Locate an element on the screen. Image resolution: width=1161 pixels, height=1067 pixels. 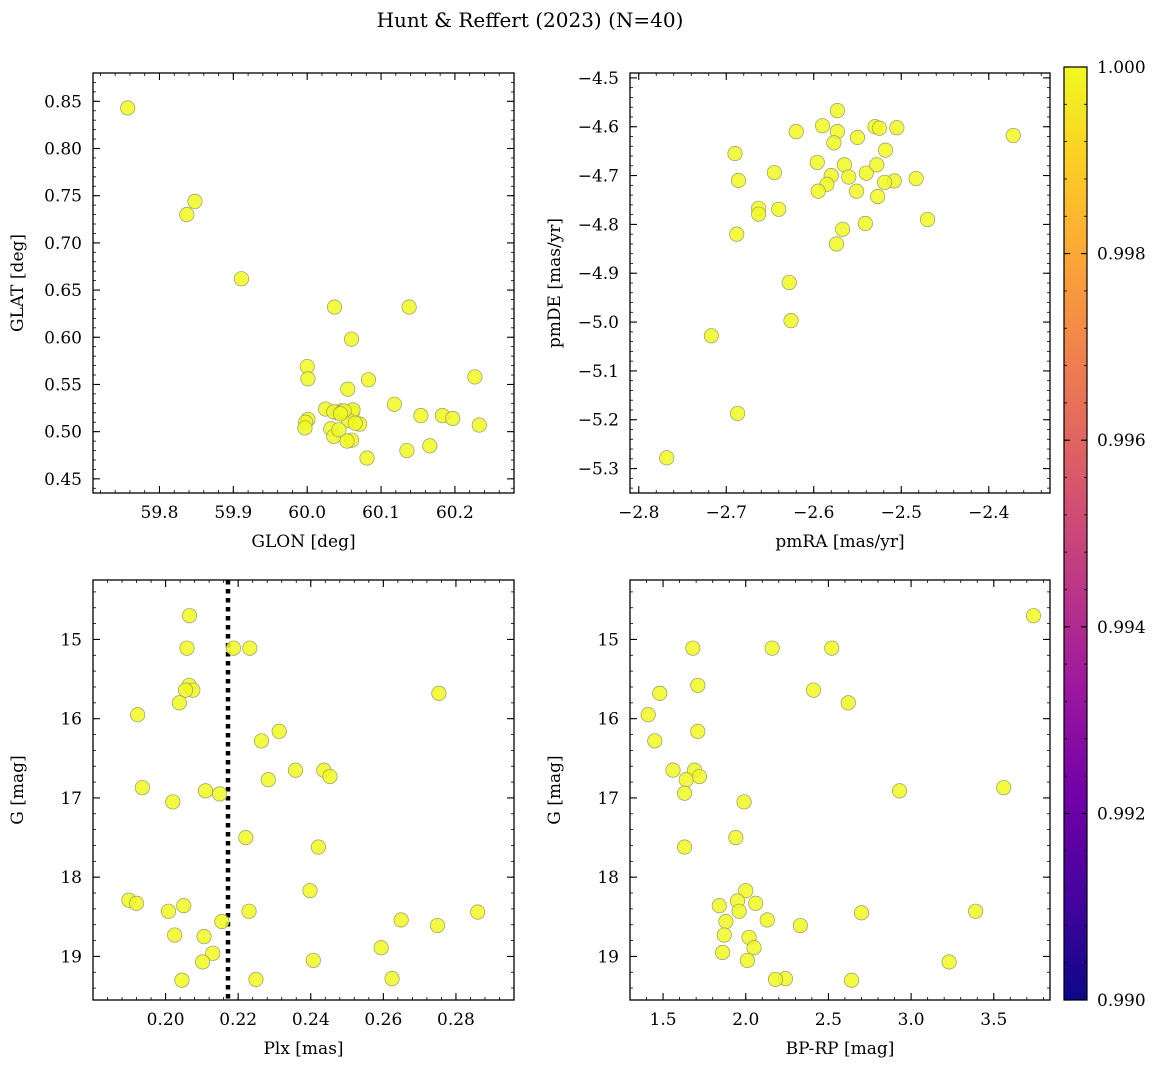
x-tick-label: 0.22 is located at coordinates (238, 1020).